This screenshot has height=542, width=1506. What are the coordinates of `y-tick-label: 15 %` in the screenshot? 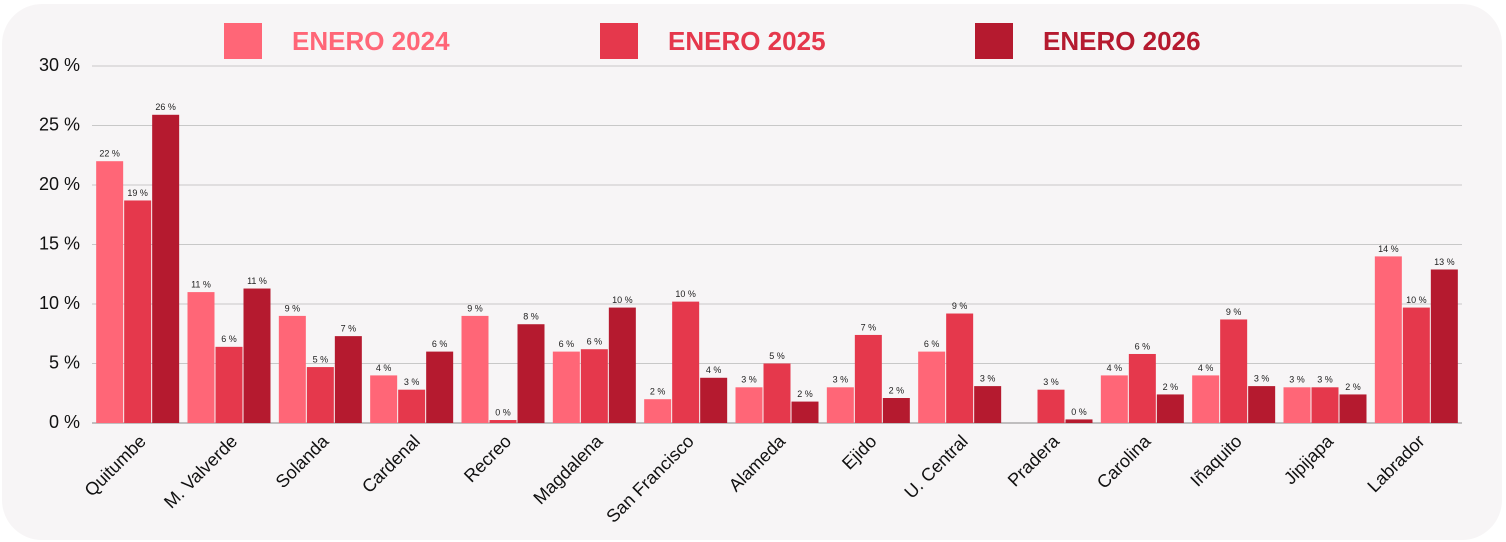 It's located at (59, 243).